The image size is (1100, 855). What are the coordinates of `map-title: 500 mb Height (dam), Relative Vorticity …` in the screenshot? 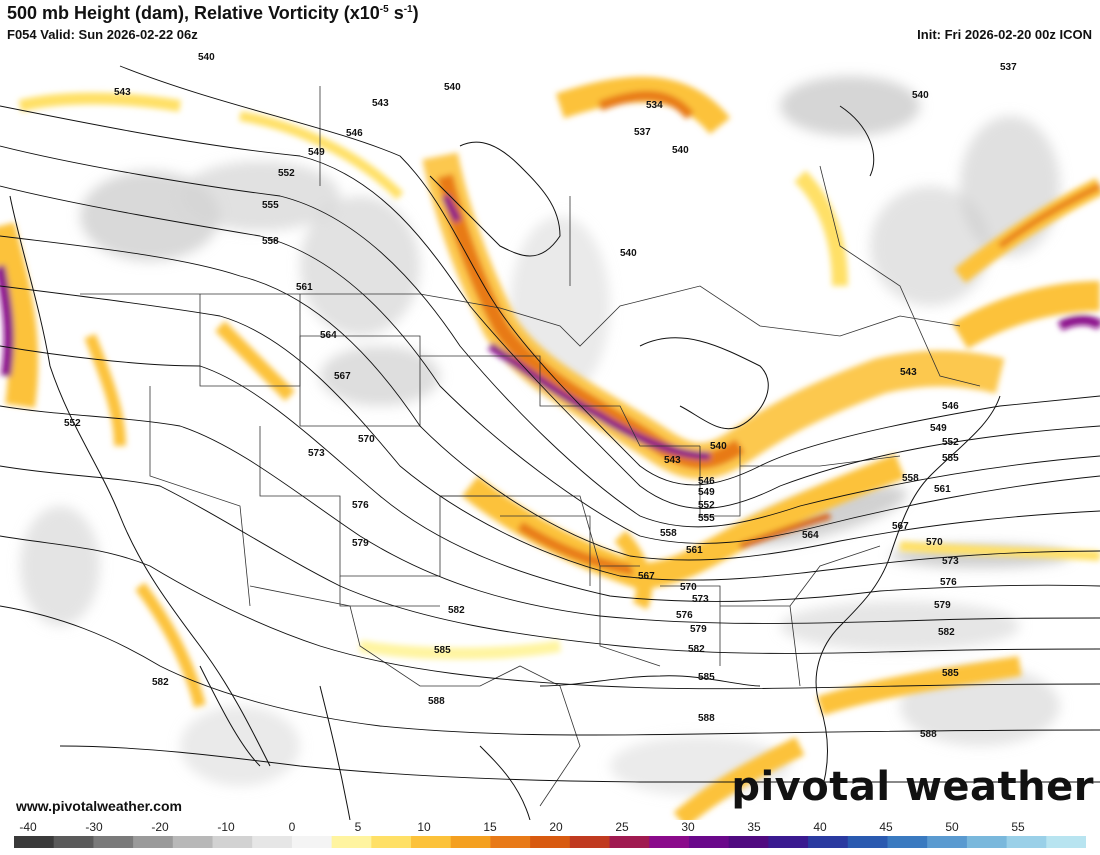 It's located at (213, 13).